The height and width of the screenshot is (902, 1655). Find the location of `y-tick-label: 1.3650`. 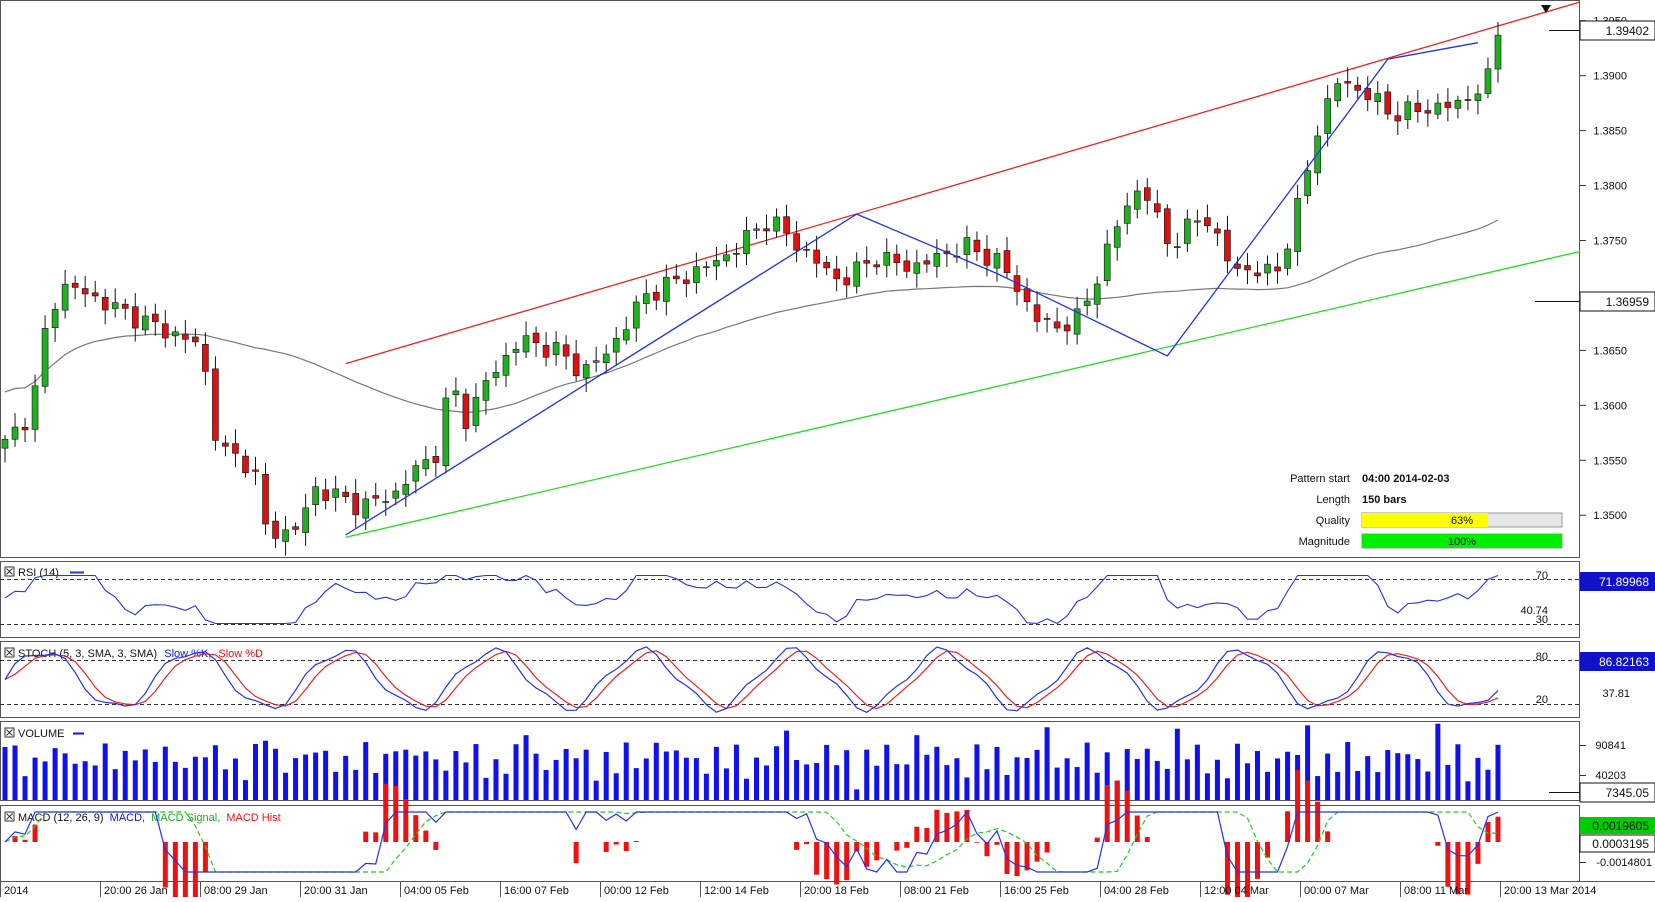

y-tick-label: 1.3650 is located at coordinates (1610, 351).